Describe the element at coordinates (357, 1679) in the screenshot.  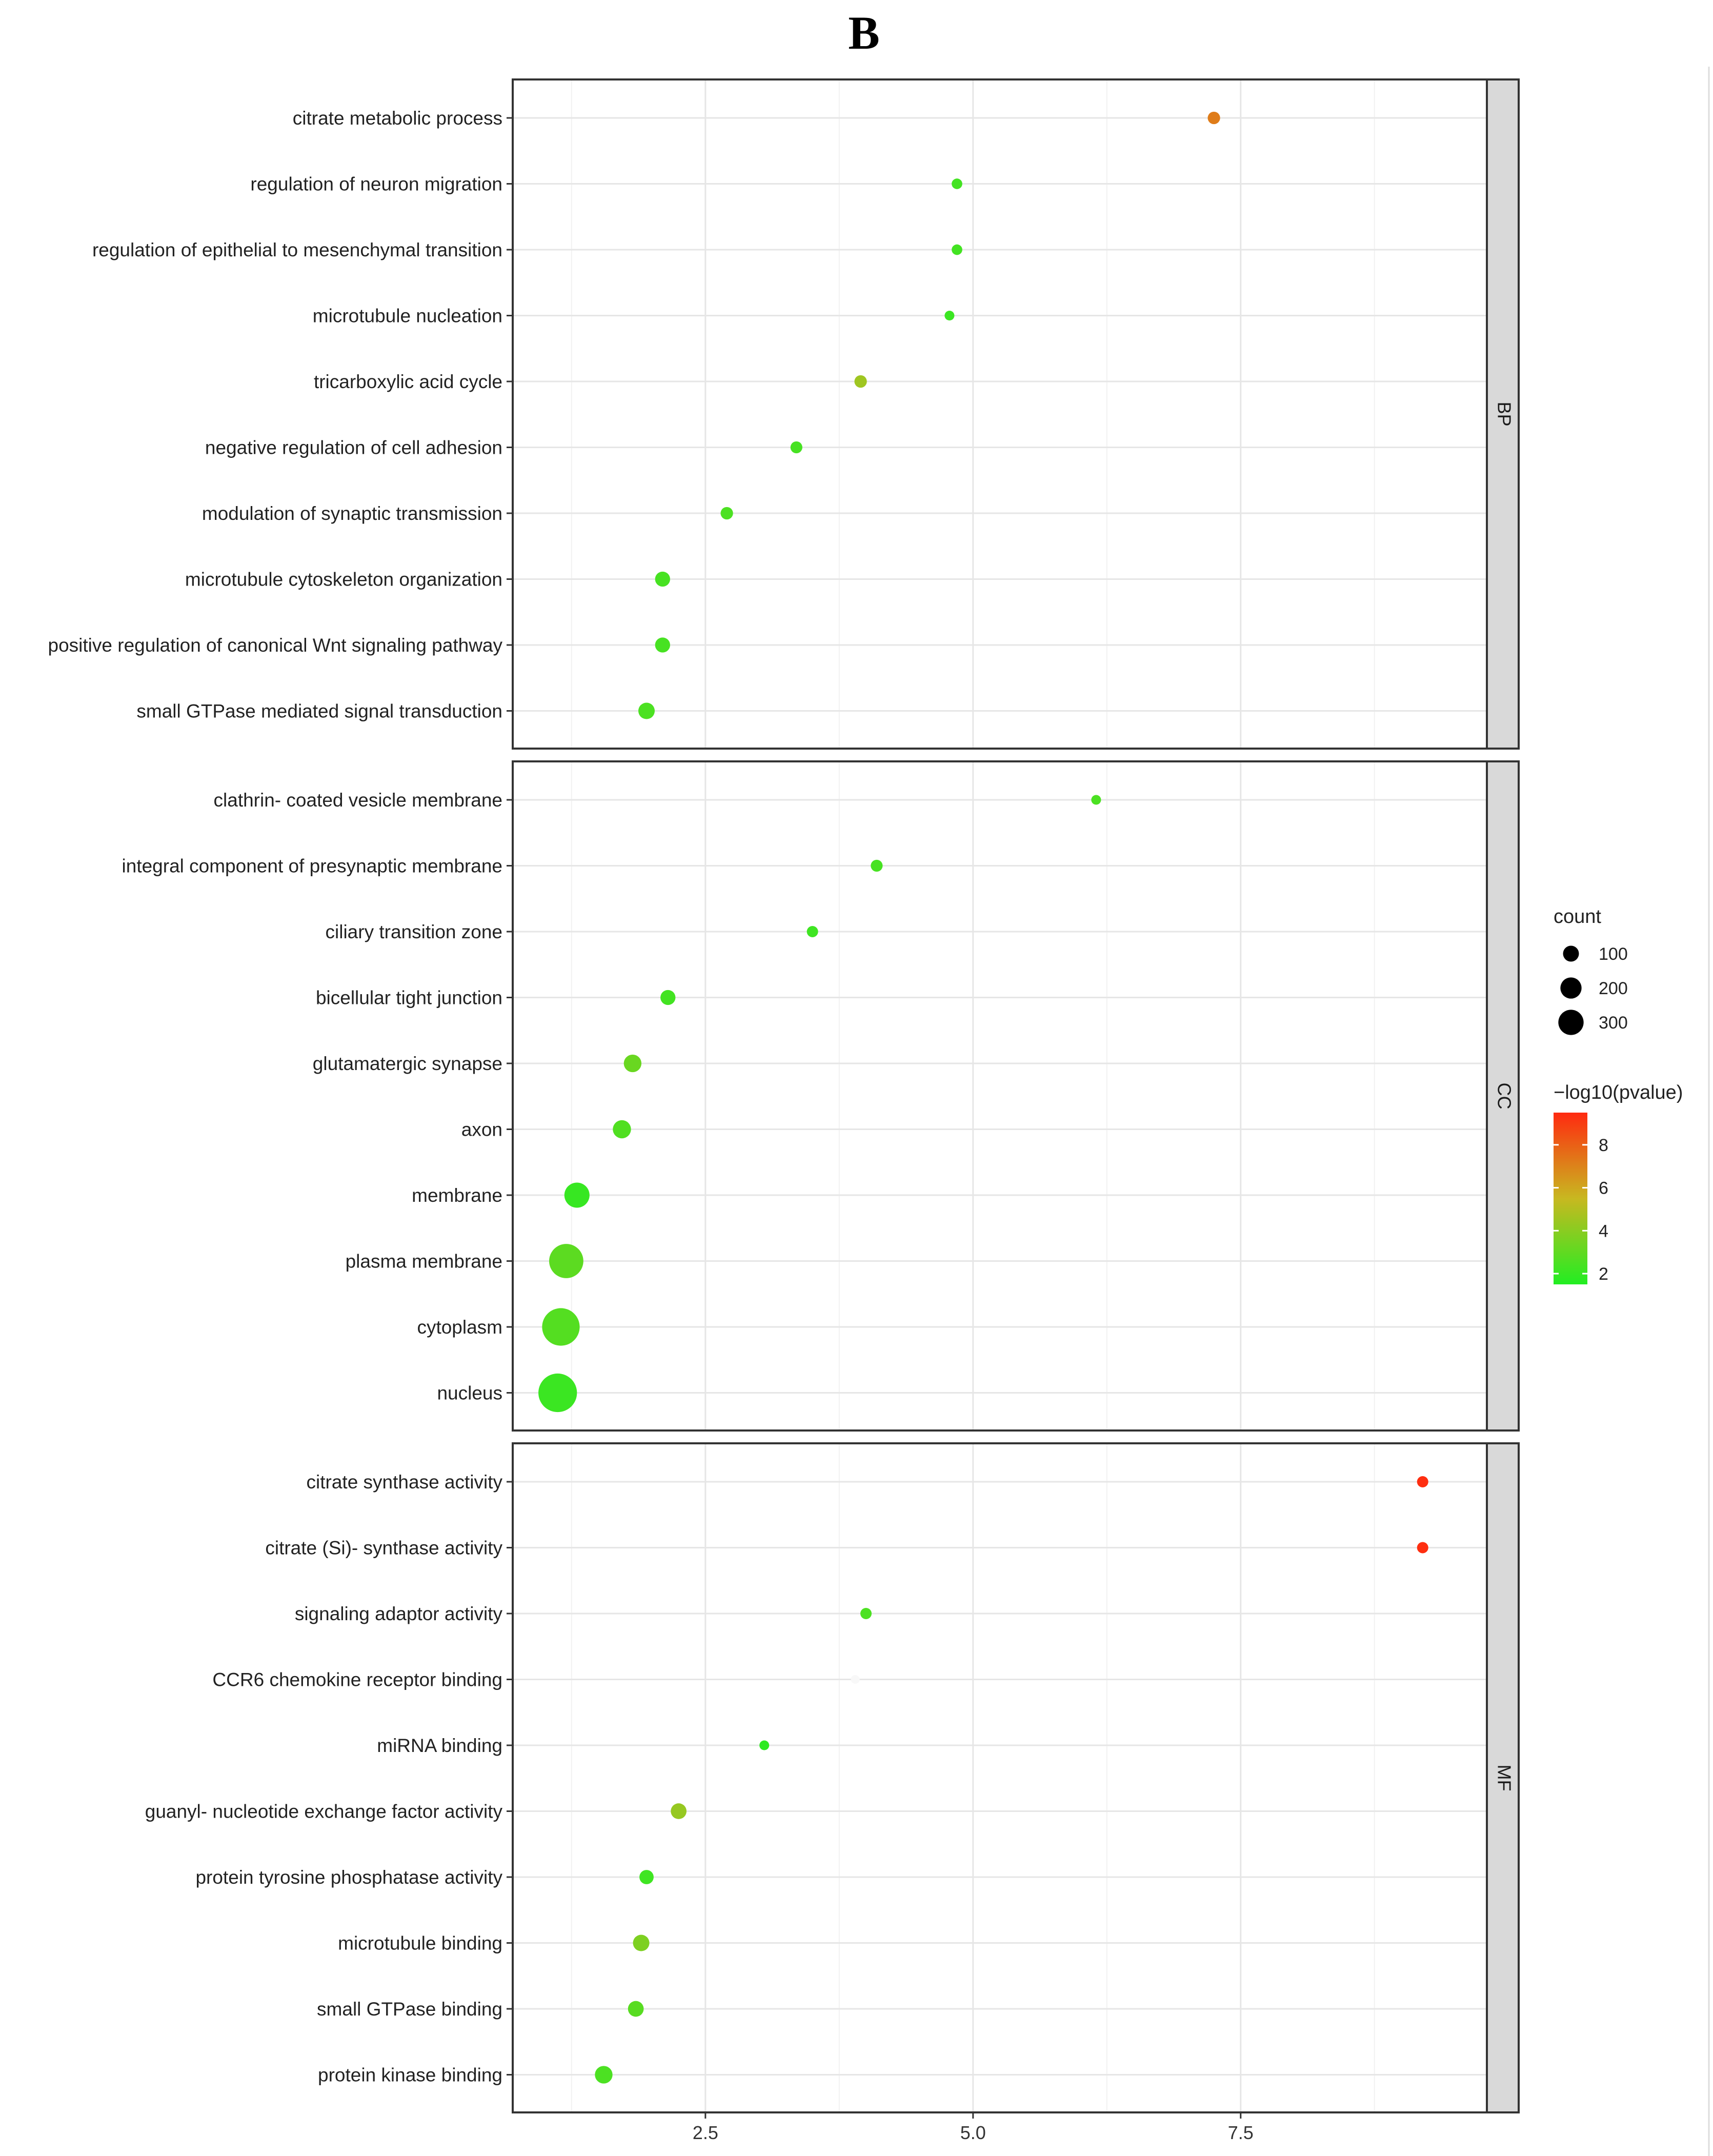
I see `y-tick-label: CCR6 chemokine receptor binding` at that location.